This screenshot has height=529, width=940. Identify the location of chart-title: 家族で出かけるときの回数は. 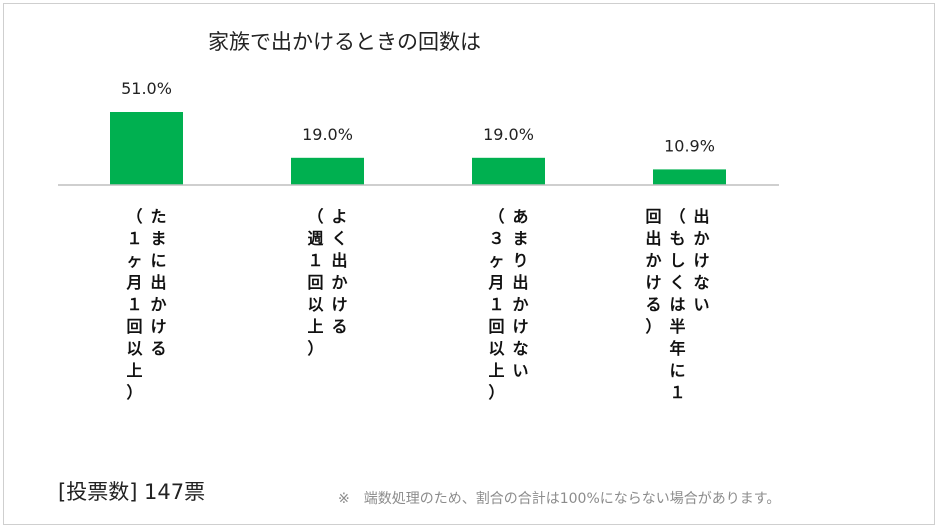
(344, 42).